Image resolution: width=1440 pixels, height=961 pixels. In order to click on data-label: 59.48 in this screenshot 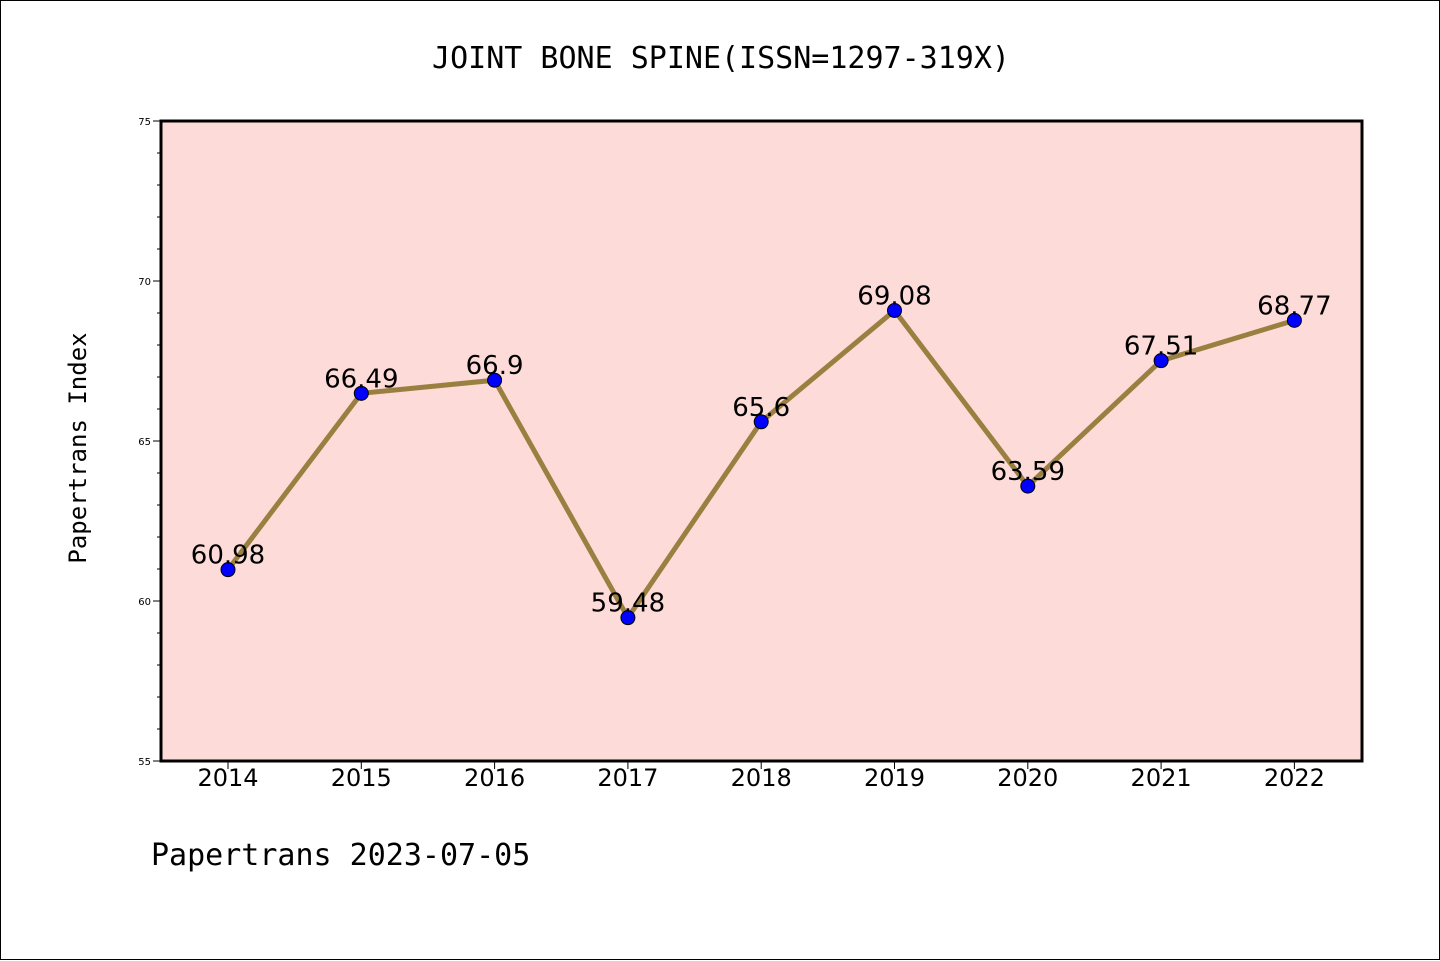, I will do `click(628, 604)`.